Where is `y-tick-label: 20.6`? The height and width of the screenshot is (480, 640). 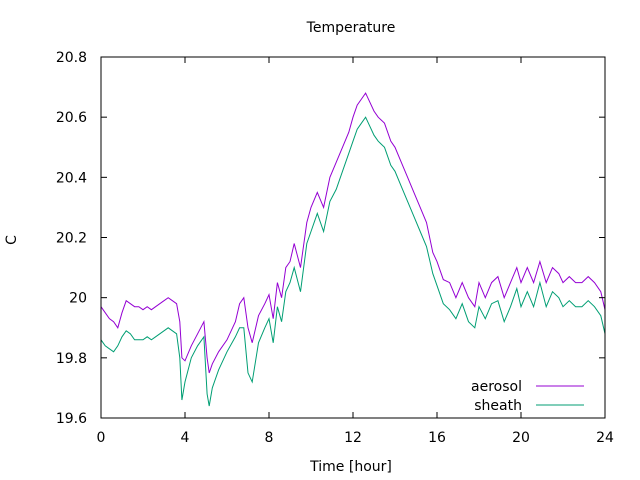 y-tick-label: 20.6 is located at coordinates (71, 118).